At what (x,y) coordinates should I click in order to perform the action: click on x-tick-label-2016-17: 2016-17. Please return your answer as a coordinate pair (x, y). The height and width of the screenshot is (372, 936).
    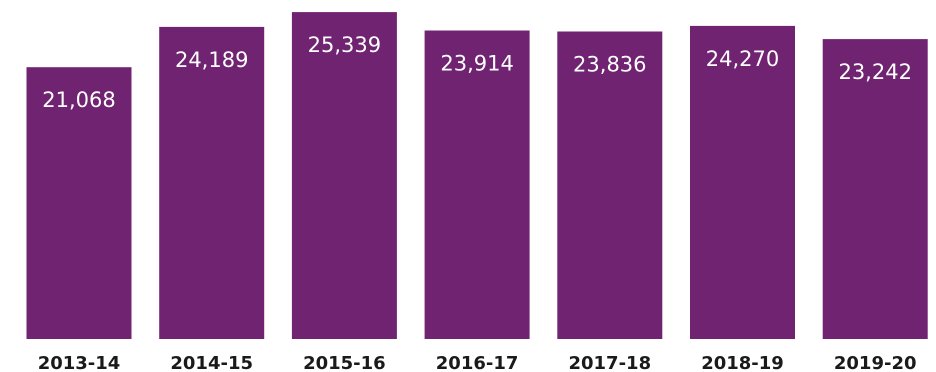
    Looking at the image, I should click on (477, 362).